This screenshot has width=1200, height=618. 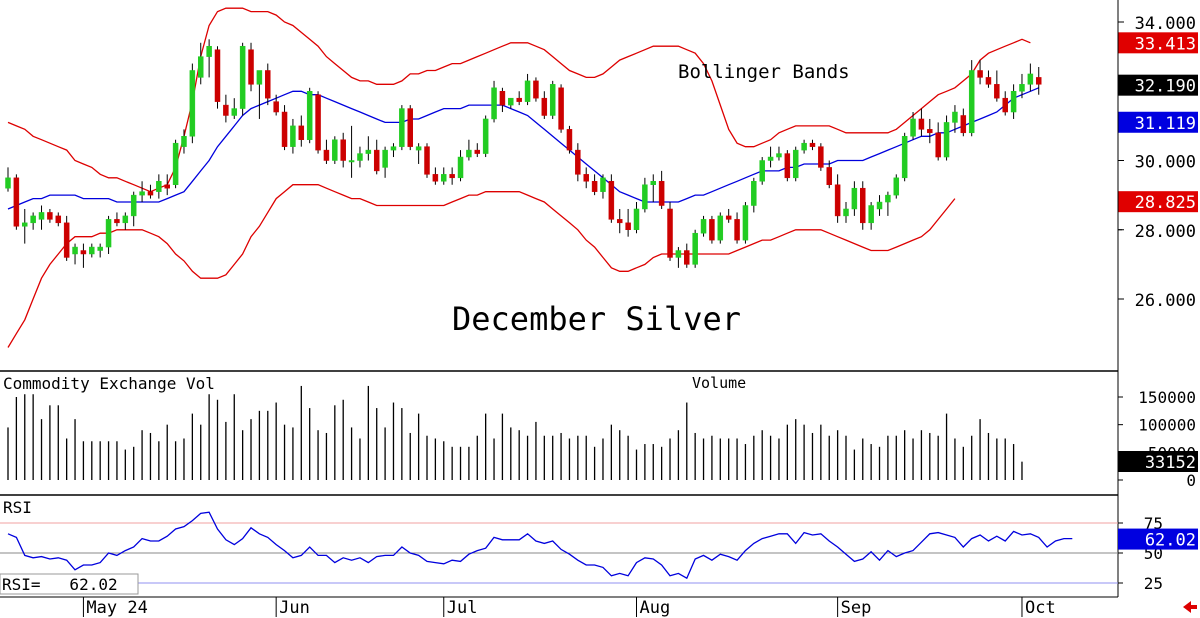 I want to click on rsi-tick-label: 25, so click(x=1153, y=583).